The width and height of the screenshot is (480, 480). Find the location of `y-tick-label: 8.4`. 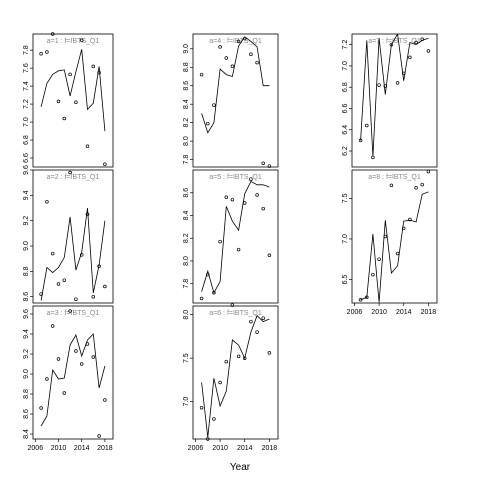

y-tick-label: 8.4 is located at coordinates (186, 104).